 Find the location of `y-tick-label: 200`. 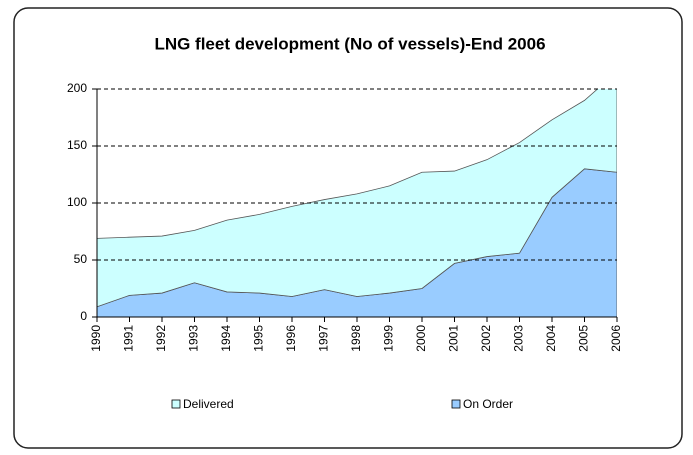

y-tick-label: 200 is located at coordinates (77, 88).